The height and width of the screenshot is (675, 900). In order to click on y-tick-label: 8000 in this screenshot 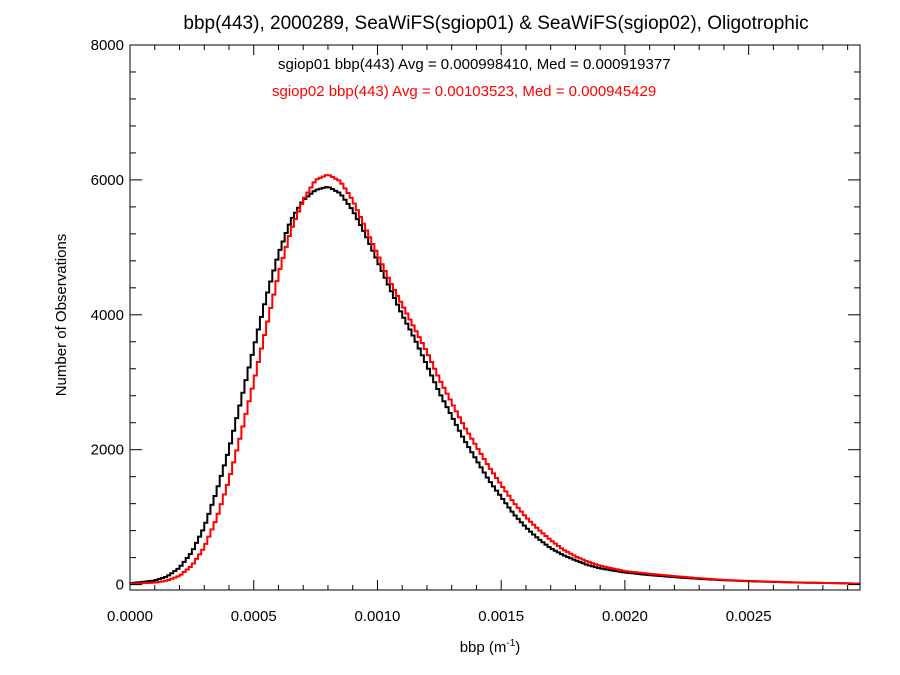, I will do `click(107, 45)`.